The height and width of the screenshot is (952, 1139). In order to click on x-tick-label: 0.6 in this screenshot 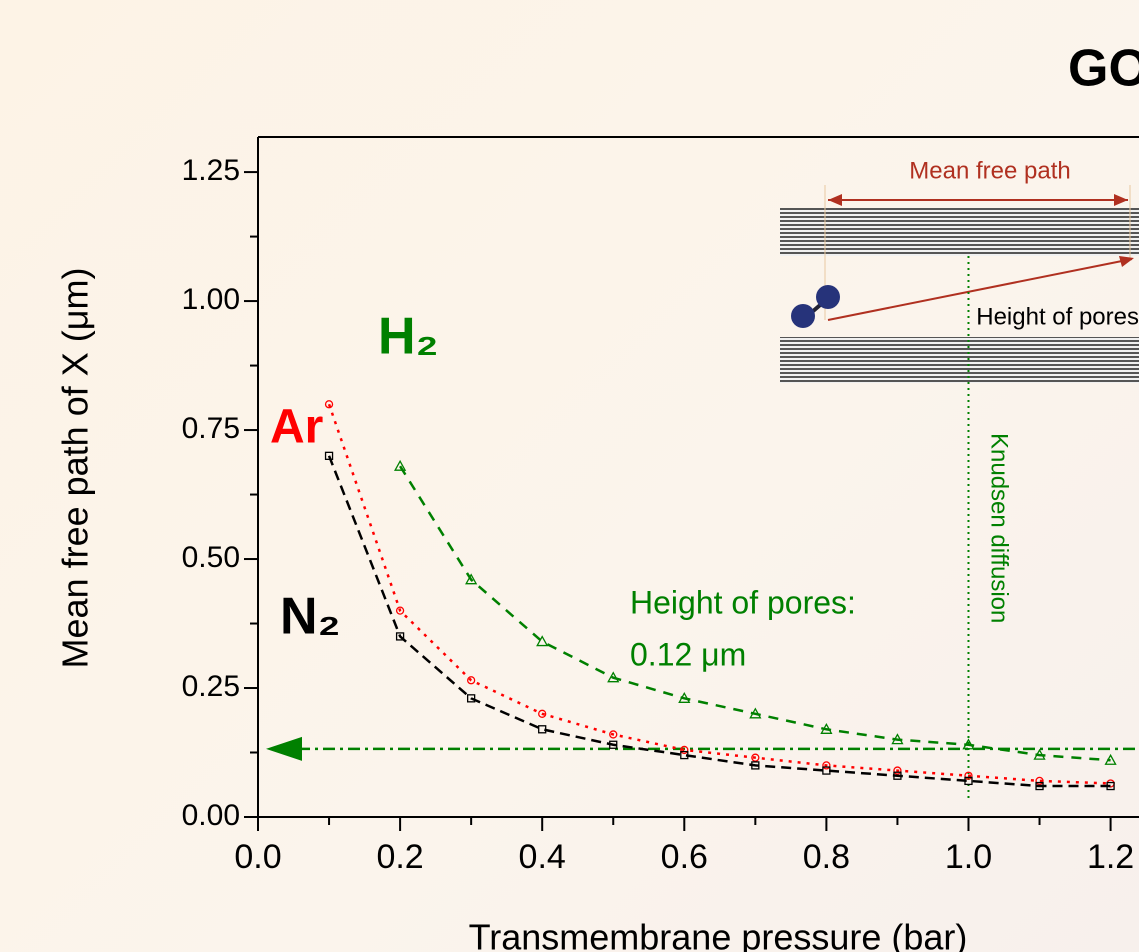, I will do `click(684, 857)`.